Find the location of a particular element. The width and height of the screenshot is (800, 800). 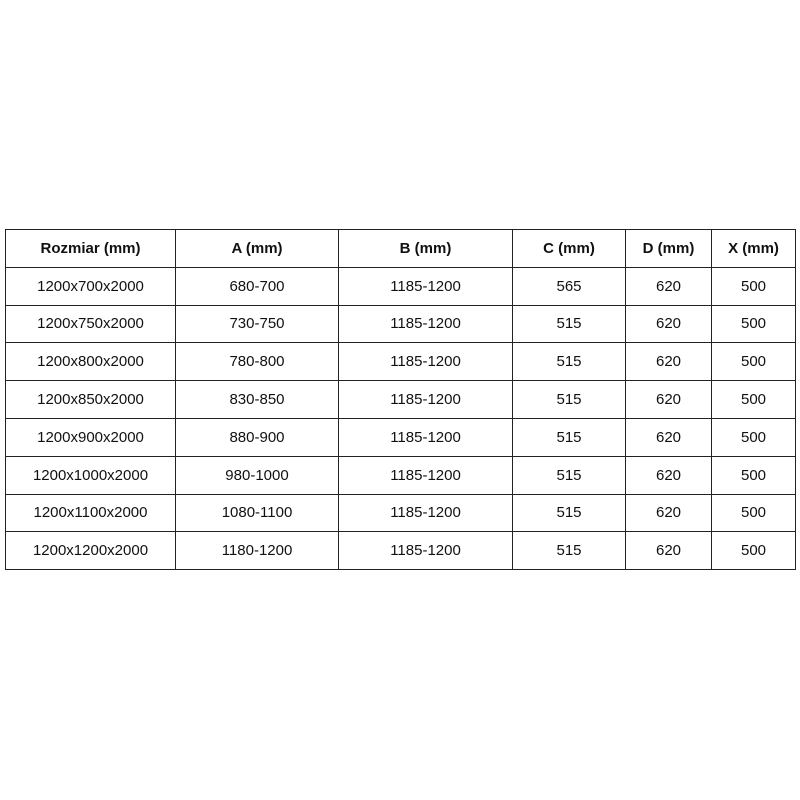

column-header: Rozmiar (mm) is located at coordinates (90, 248).